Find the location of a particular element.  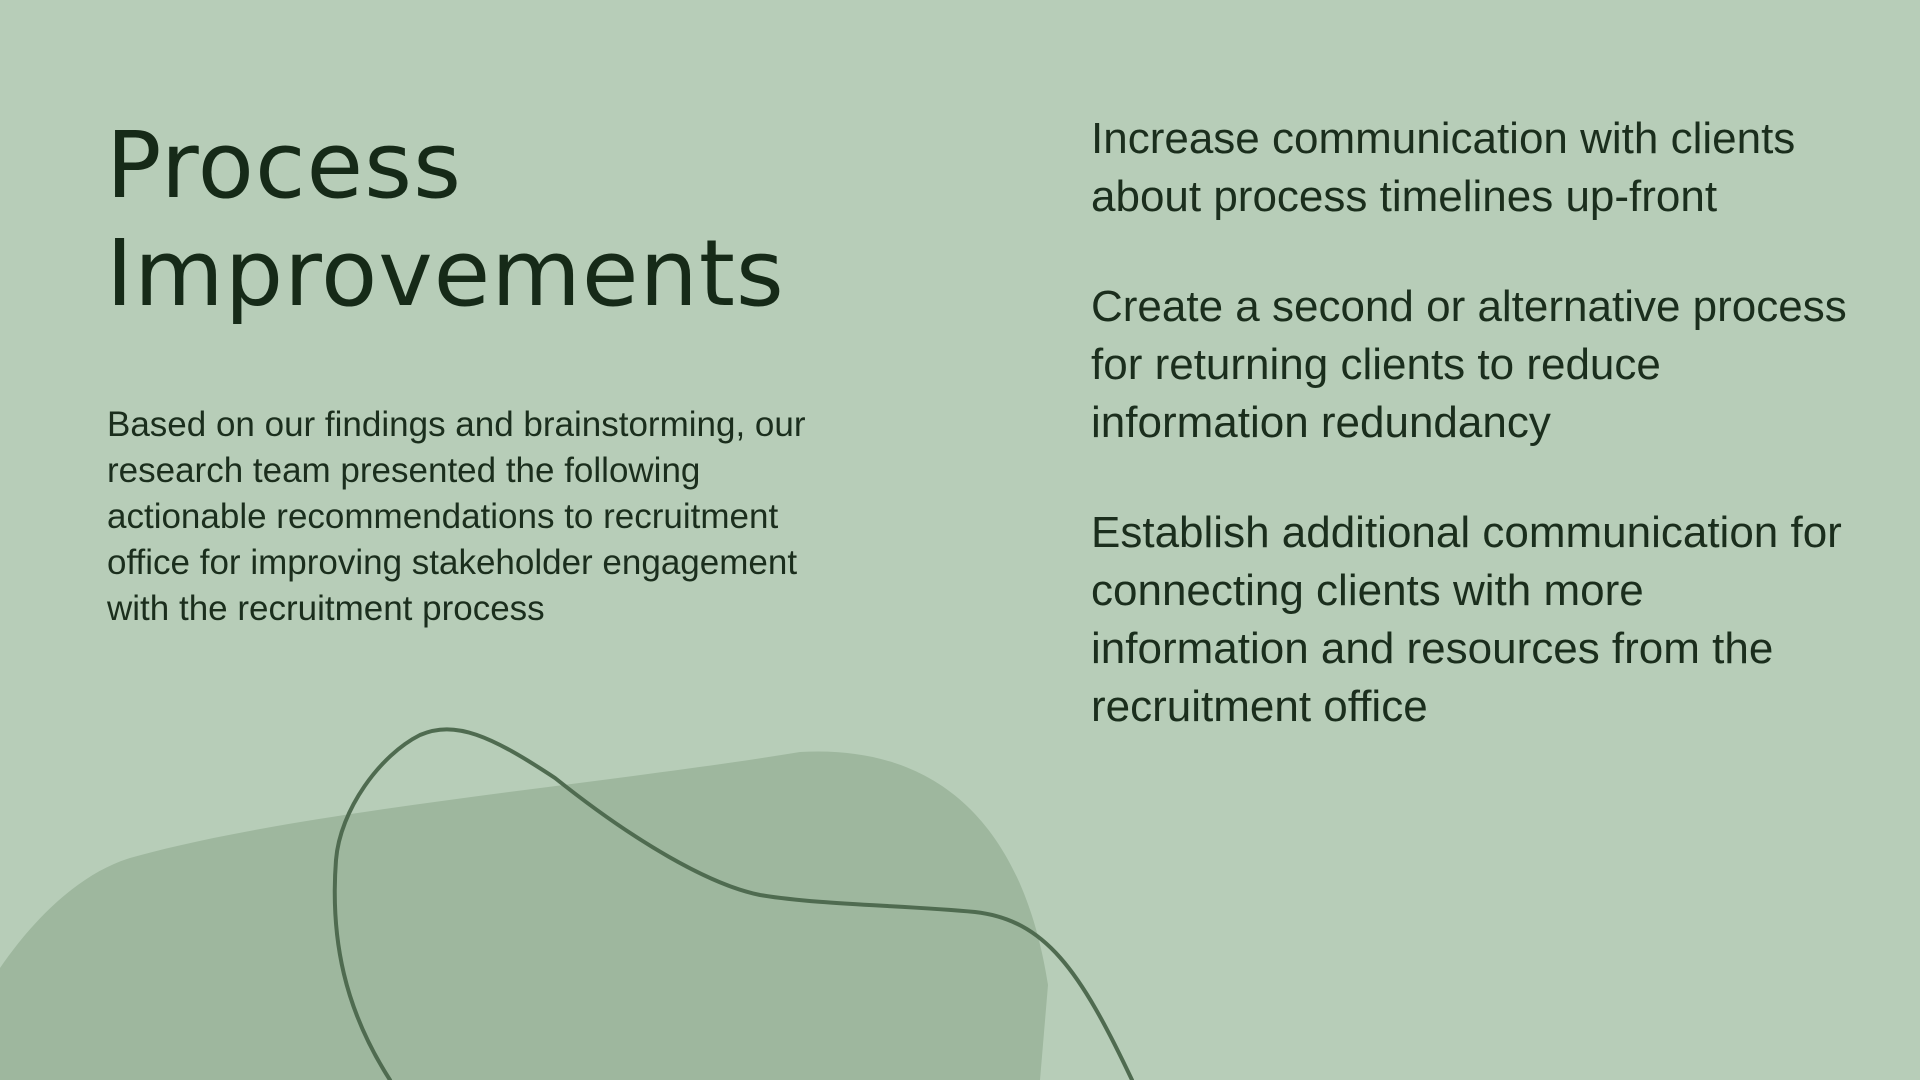

slide-title: Process Improvements is located at coordinates (506, 220).